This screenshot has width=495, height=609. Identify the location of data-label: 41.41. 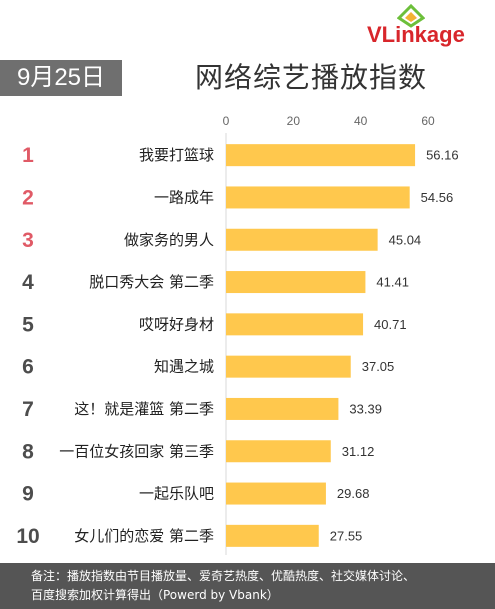
(392, 282).